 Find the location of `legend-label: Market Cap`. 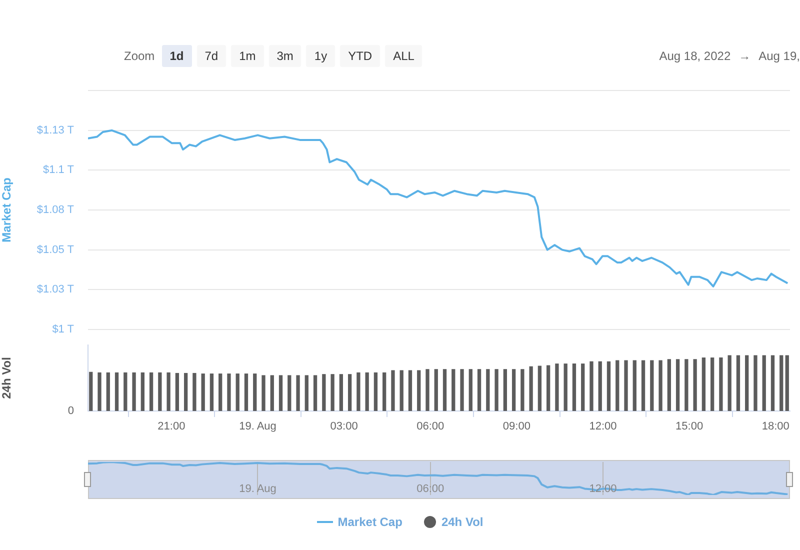

legend-label: Market Cap is located at coordinates (370, 522).